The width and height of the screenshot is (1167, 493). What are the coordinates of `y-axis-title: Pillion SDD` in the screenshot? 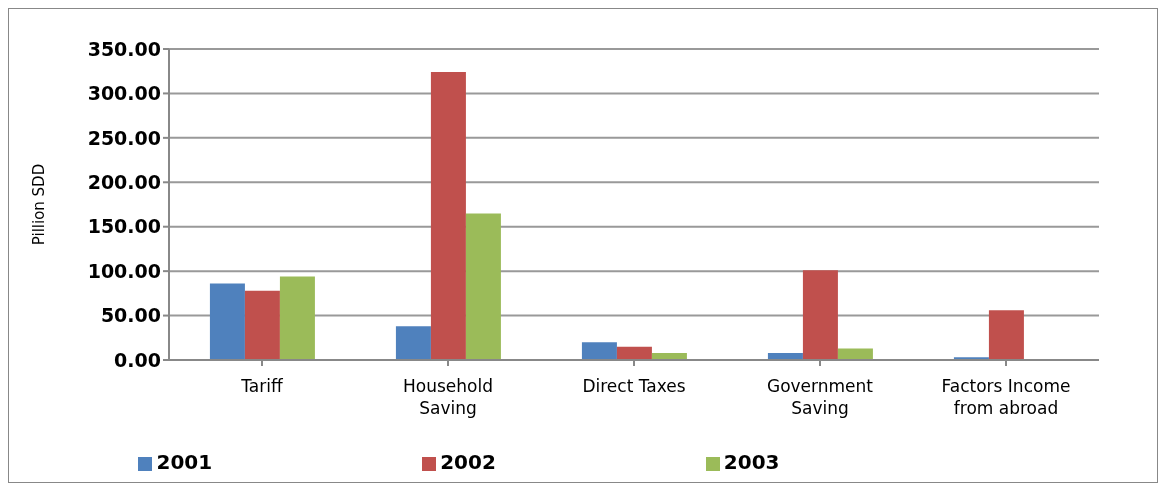 It's located at (39, 204).